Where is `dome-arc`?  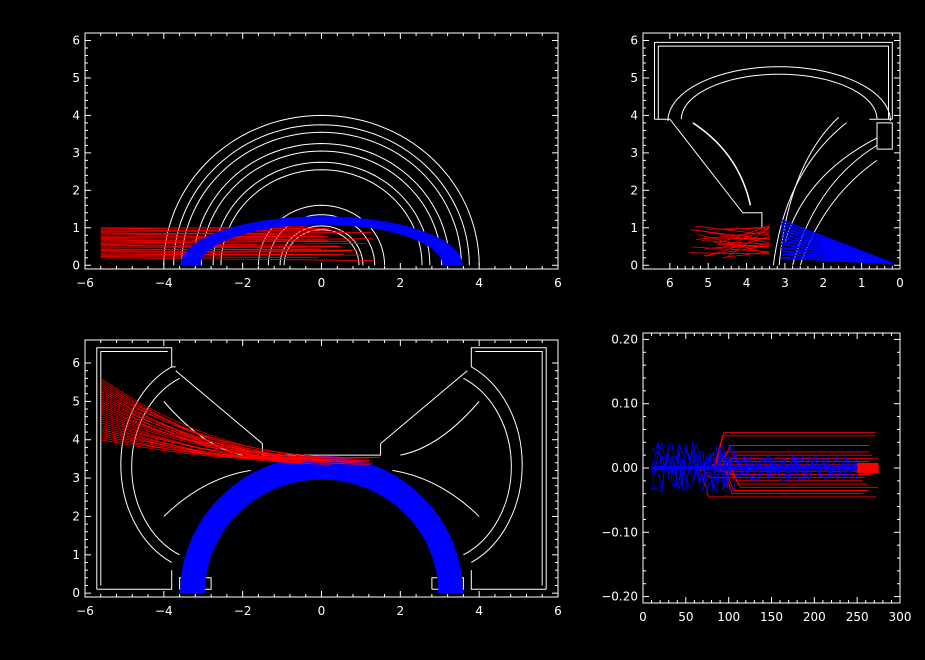
dome-arc is located at coordinates (779, 94).